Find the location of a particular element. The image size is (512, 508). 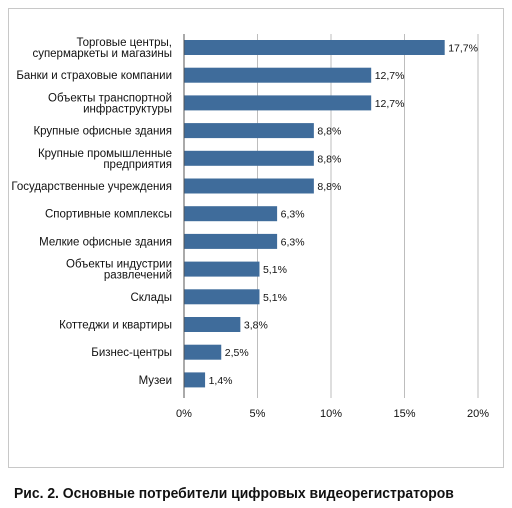

category-label: Спортивные комплексы is located at coordinates (108, 215).